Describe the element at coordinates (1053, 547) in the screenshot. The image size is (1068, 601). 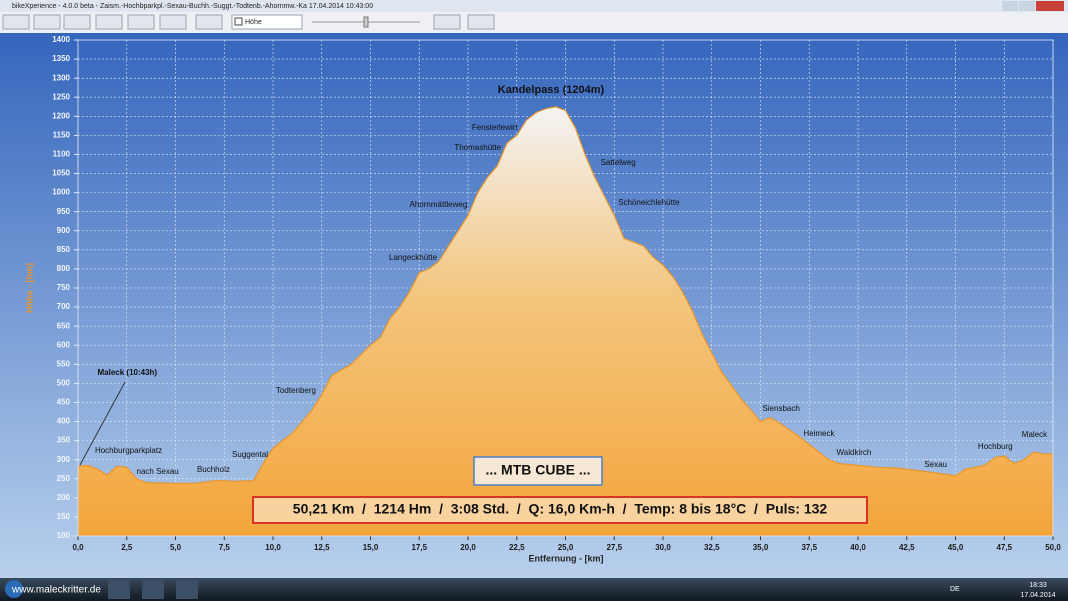
I see `x-tick-label: 50,0` at that location.